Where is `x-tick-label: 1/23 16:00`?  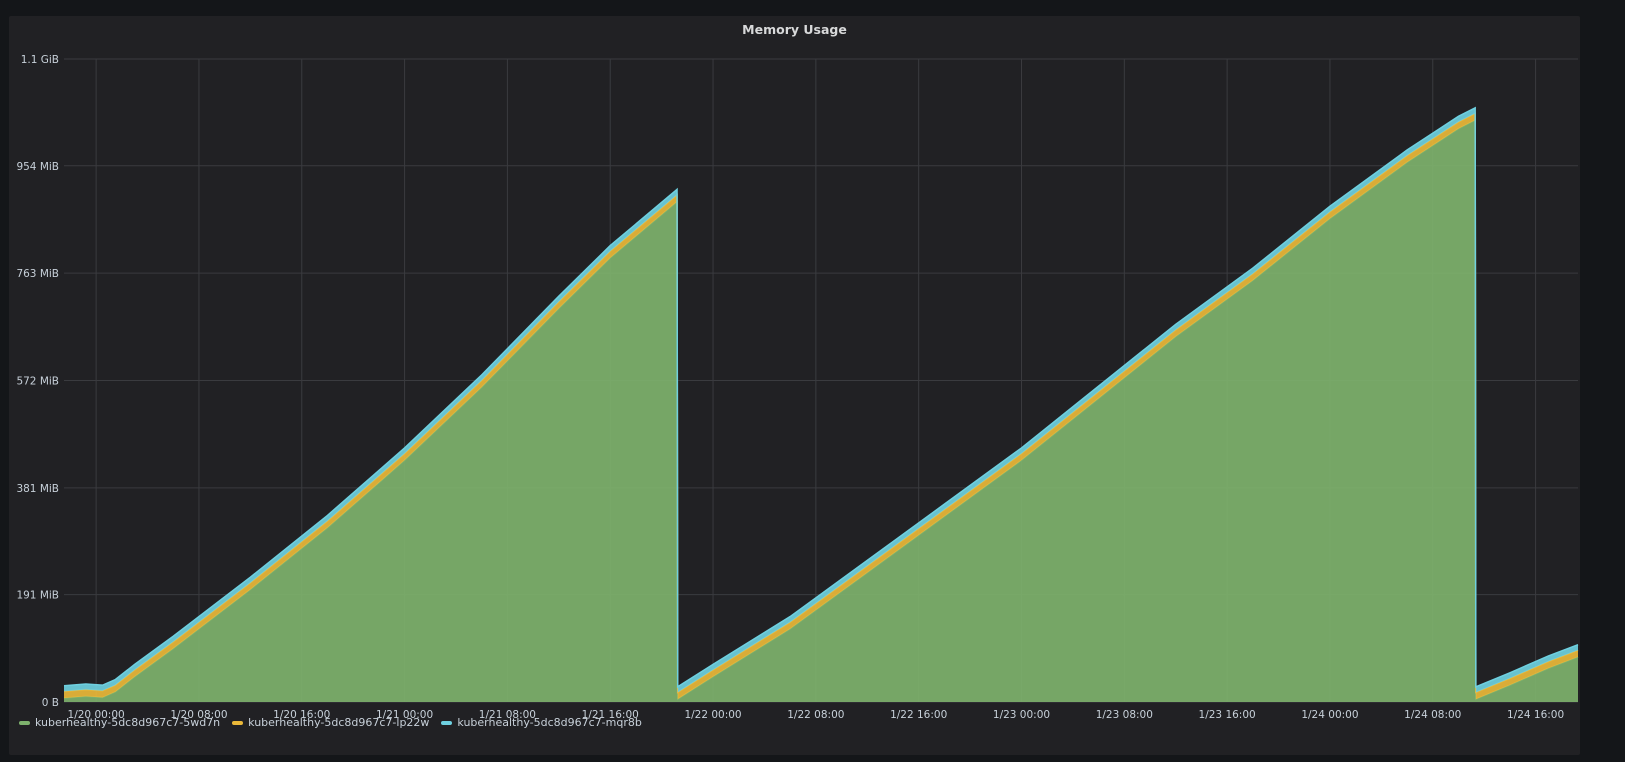 x-tick-label: 1/23 16:00 is located at coordinates (1227, 715).